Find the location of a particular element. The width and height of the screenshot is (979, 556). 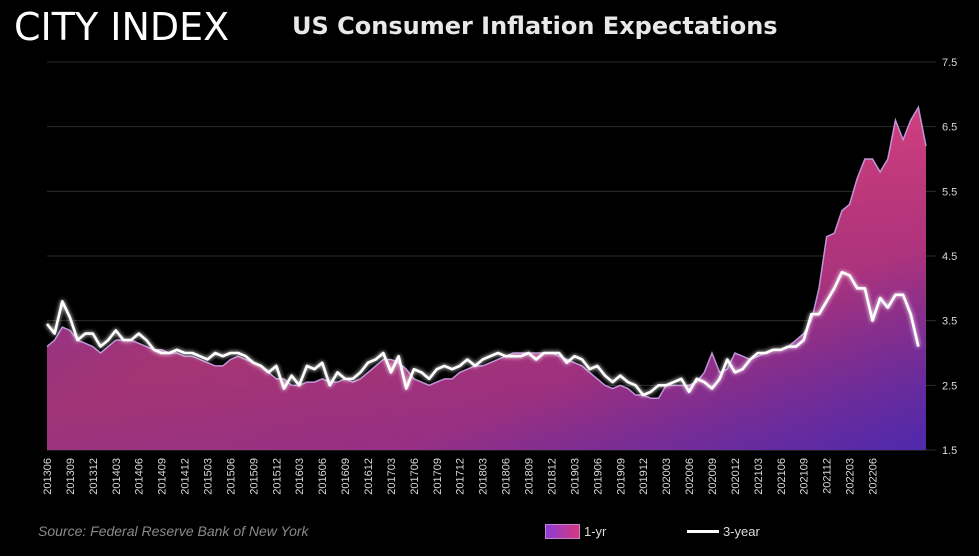

legend-swatch-3yr is located at coordinates (703, 531).